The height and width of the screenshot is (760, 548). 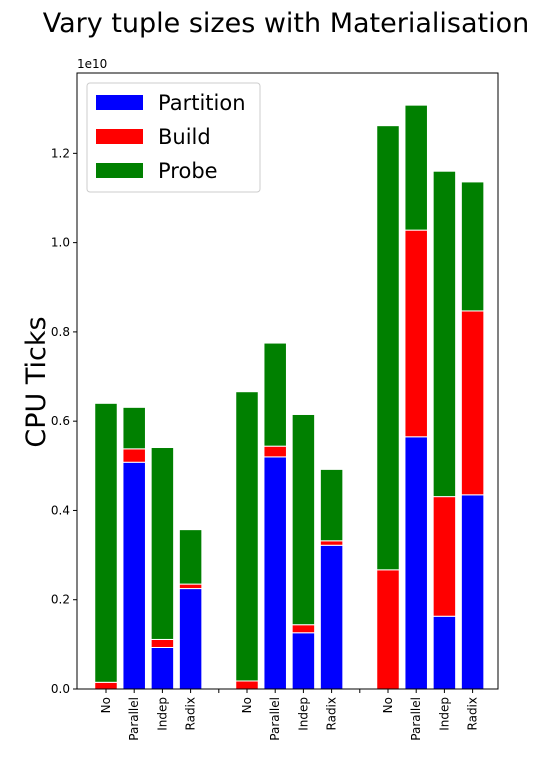 I want to click on legend-label-build: Build, so click(x=184, y=137).